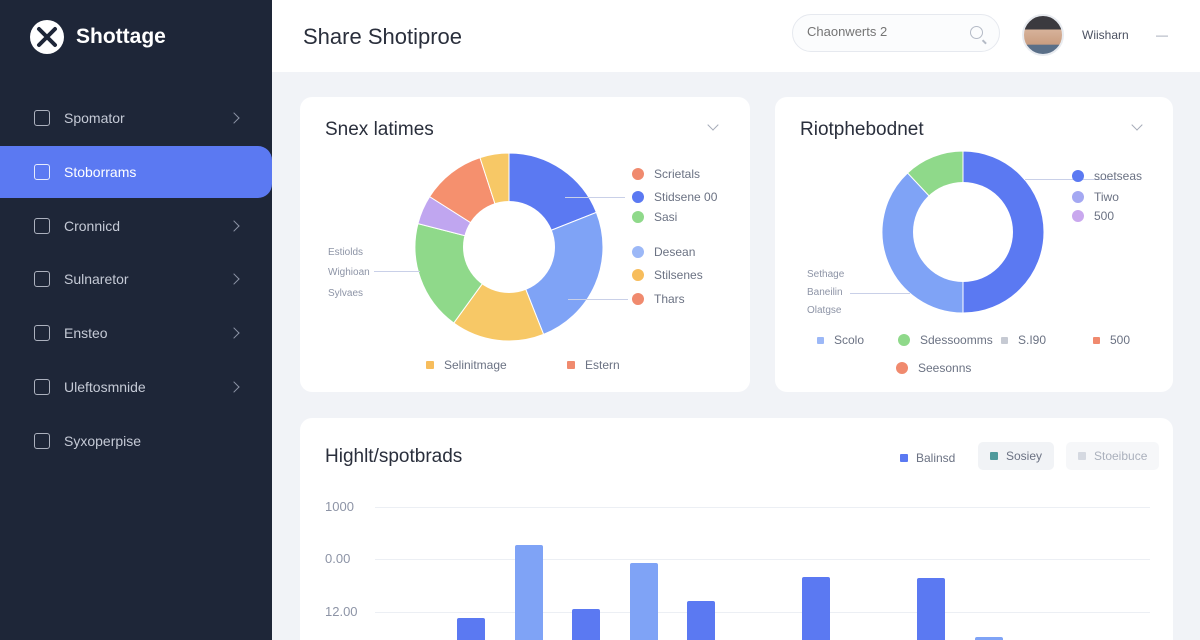 Image resolution: width=1200 pixels, height=640 pixels. I want to click on search-box, so click(896, 33).